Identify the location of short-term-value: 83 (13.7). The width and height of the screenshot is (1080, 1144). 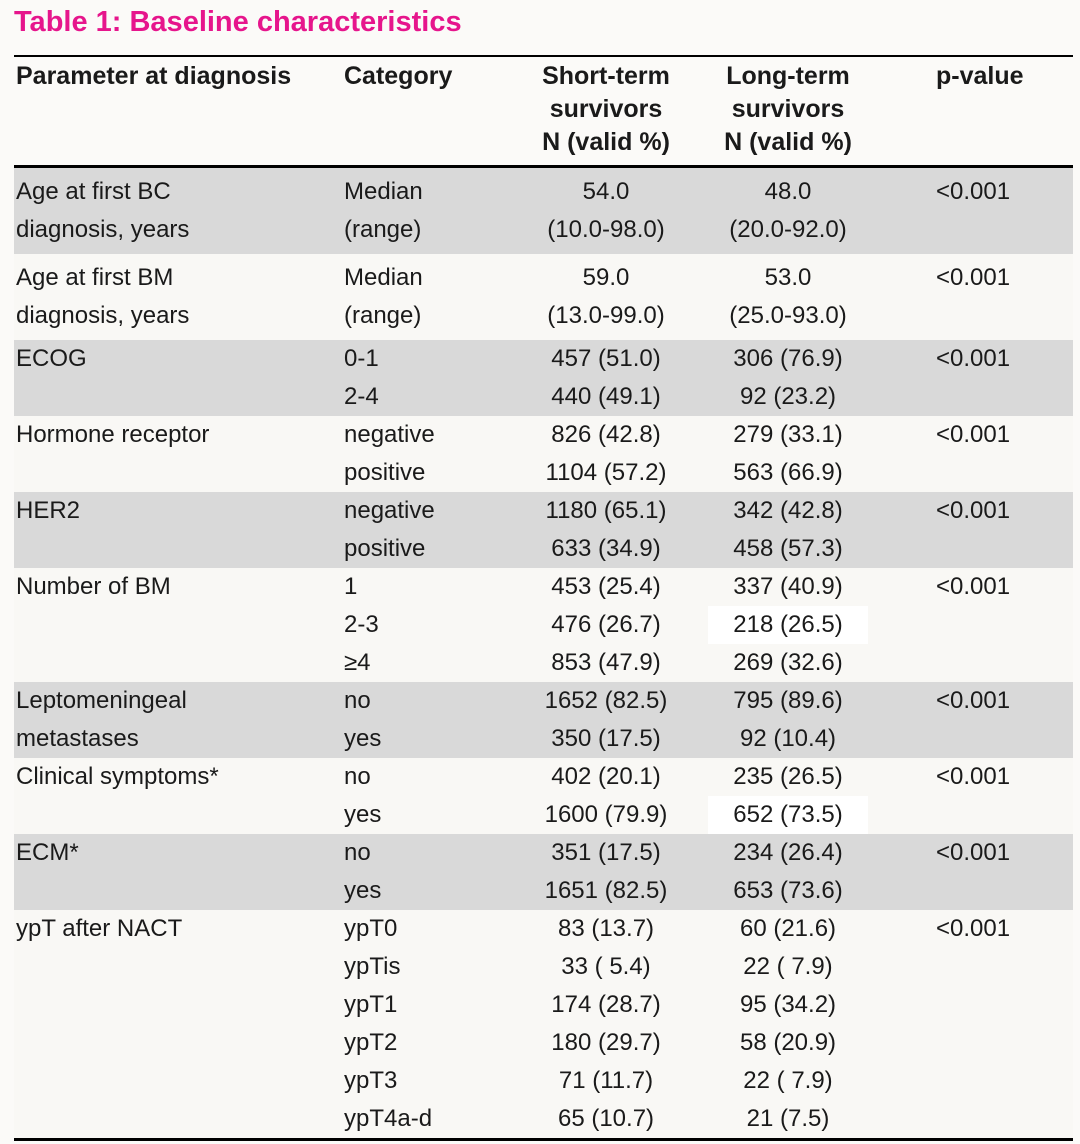
(606, 928).